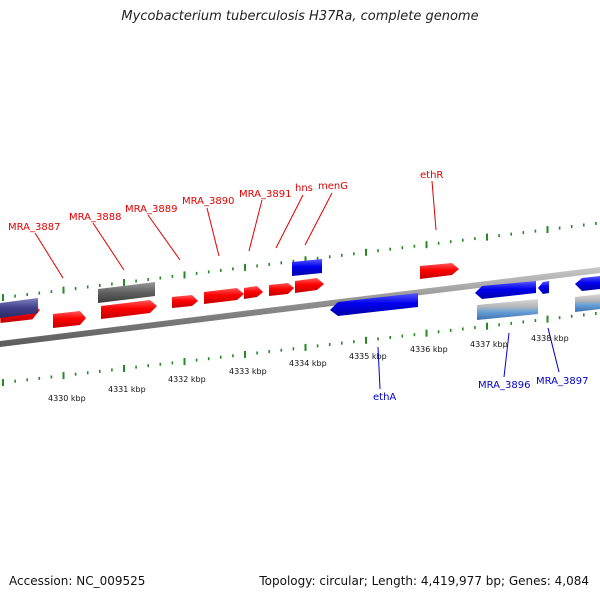 Image resolution: width=600 pixels, height=600 pixels. Describe the element at coordinates (187, 379) in the screenshot. I see `tick-label: 4332 kbp` at that location.